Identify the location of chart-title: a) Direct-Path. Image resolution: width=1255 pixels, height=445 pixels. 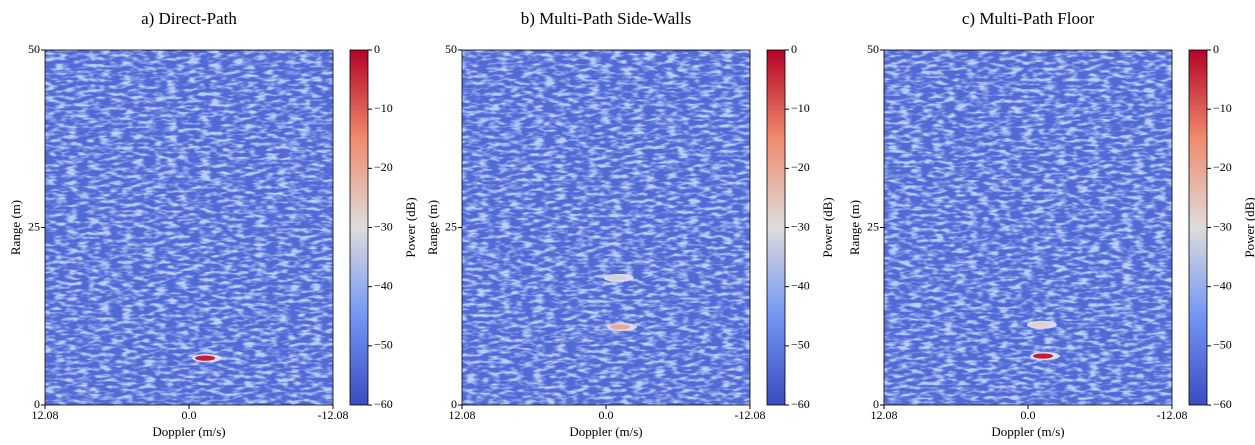
(189, 18).